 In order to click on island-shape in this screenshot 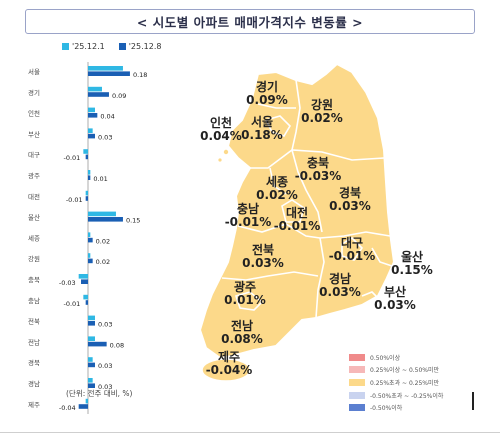, I will do `click(220, 160)`.